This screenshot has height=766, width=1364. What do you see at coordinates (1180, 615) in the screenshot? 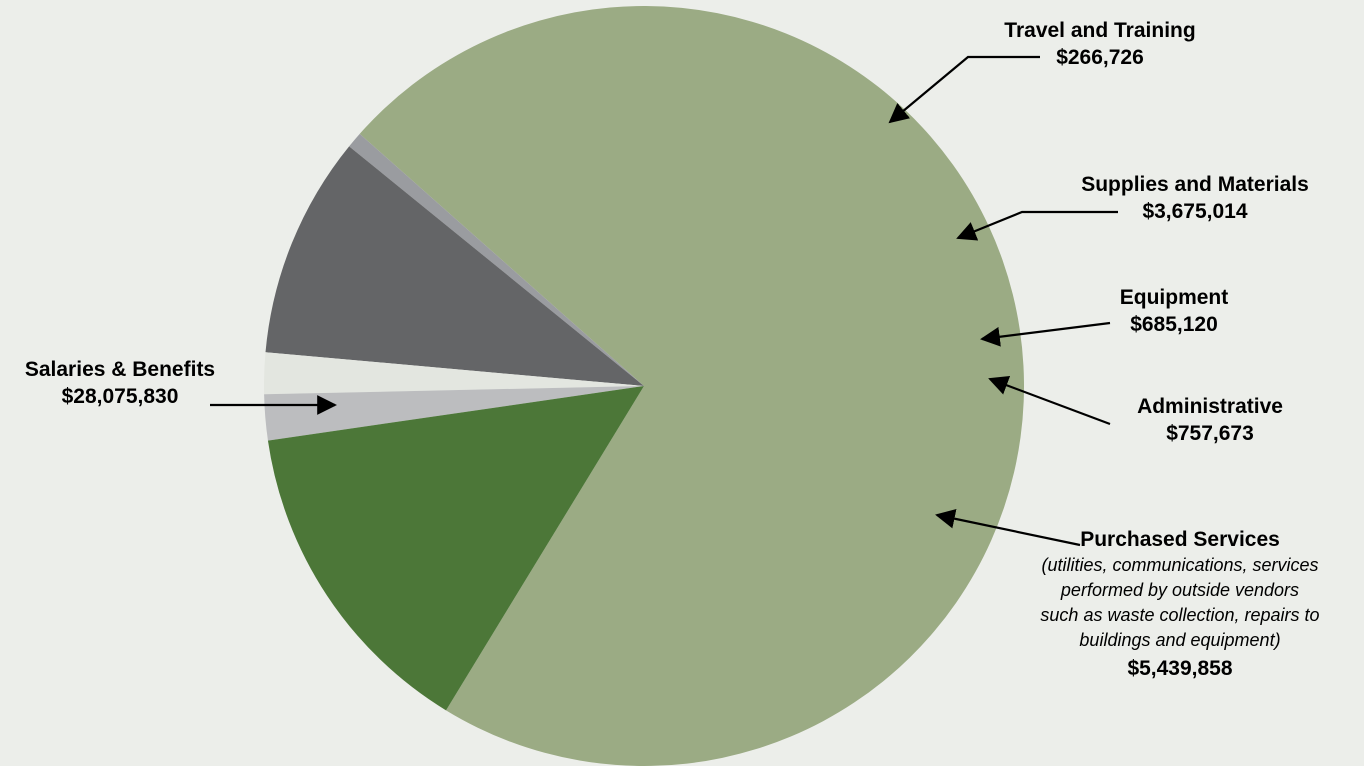
I see `purchased-note-line: such as waste collection, repairs to` at bounding box center [1180, 615].